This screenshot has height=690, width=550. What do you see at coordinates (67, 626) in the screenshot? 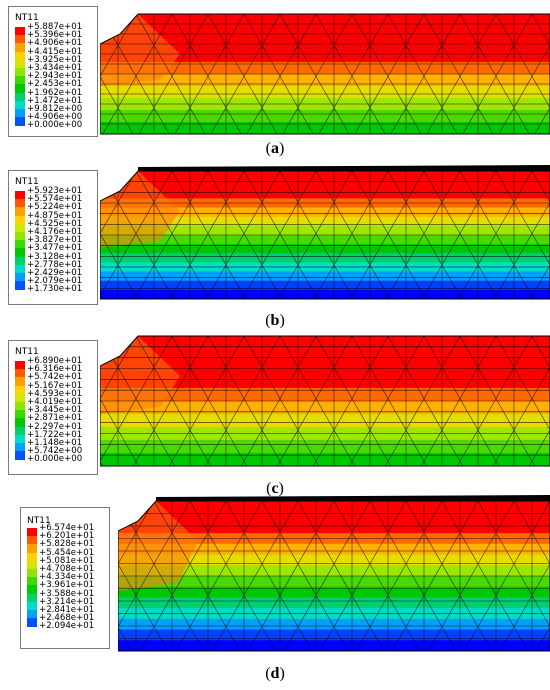
I see `legend-value-label: +2.094e+01` at bounding box center [67, 626].